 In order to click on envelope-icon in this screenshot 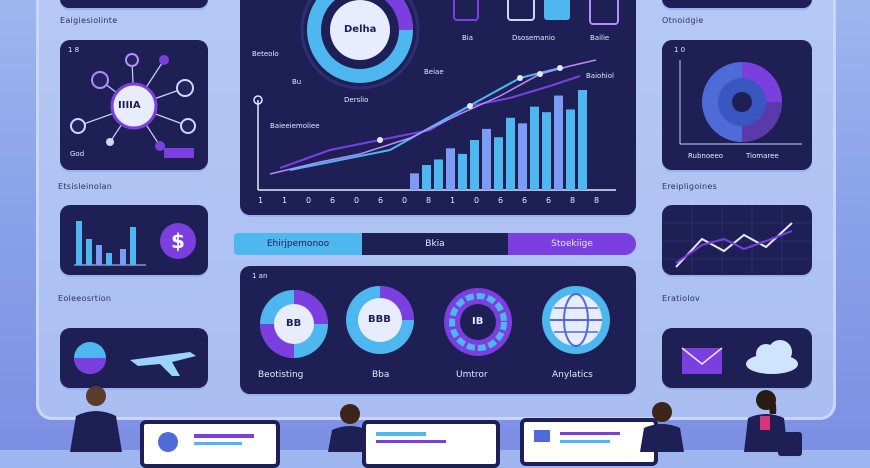, I will do `click(702, 360)`.